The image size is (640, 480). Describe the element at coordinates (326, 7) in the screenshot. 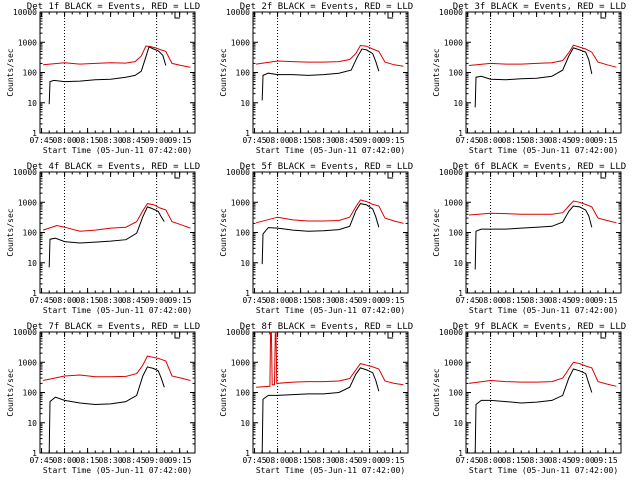

I see `panel-title: Det 2f BLACK = Events, RED = LLD` at that location.